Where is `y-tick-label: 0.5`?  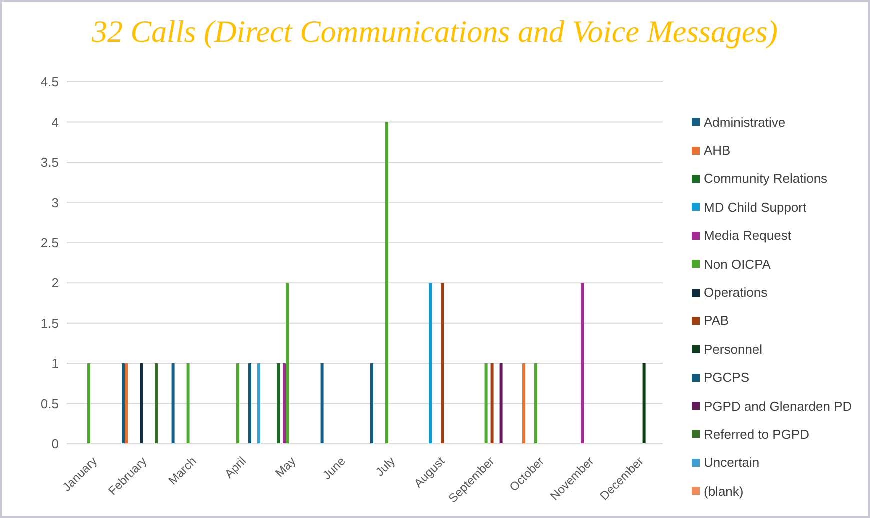 y-tick-label: 0.5 is located at coordinates (49, 404).